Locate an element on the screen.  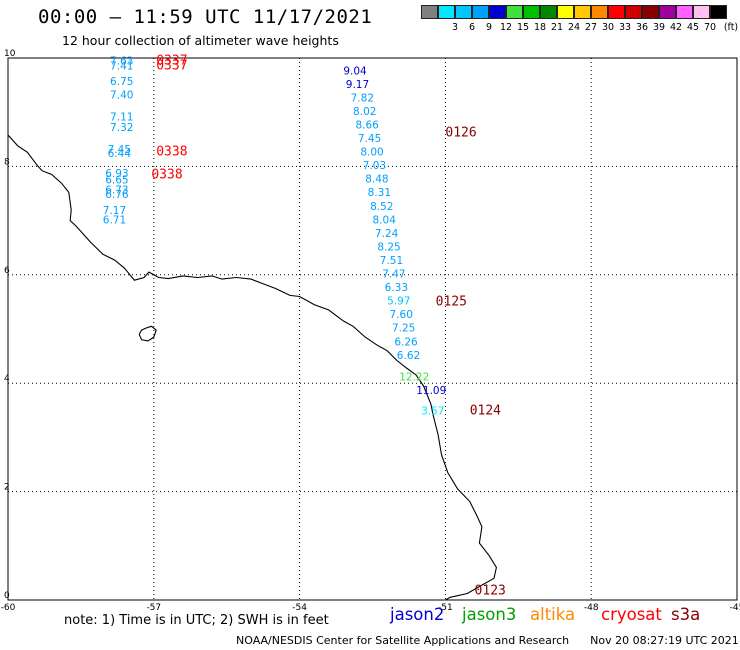
legend-label: 9 is located at coordinates (489, 27).